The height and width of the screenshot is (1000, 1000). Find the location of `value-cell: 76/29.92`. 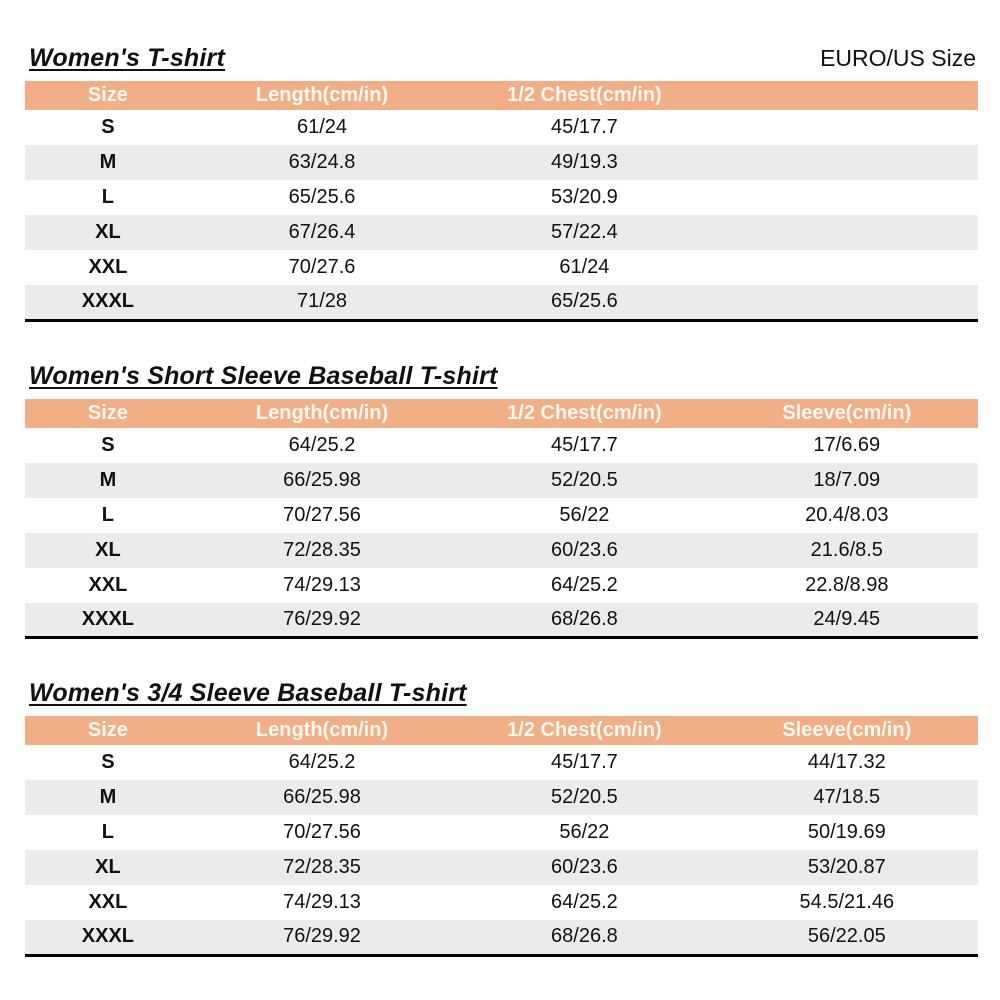

value-cell: 76/29.92 is located at coordinates (322, 620).